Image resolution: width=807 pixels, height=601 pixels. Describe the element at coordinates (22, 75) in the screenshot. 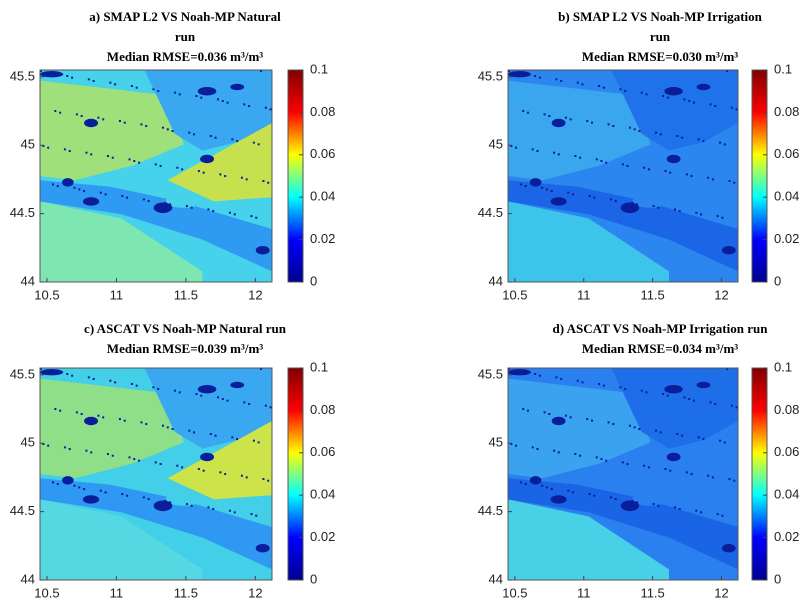

I see `y-tick-label: 45.5` at that location.